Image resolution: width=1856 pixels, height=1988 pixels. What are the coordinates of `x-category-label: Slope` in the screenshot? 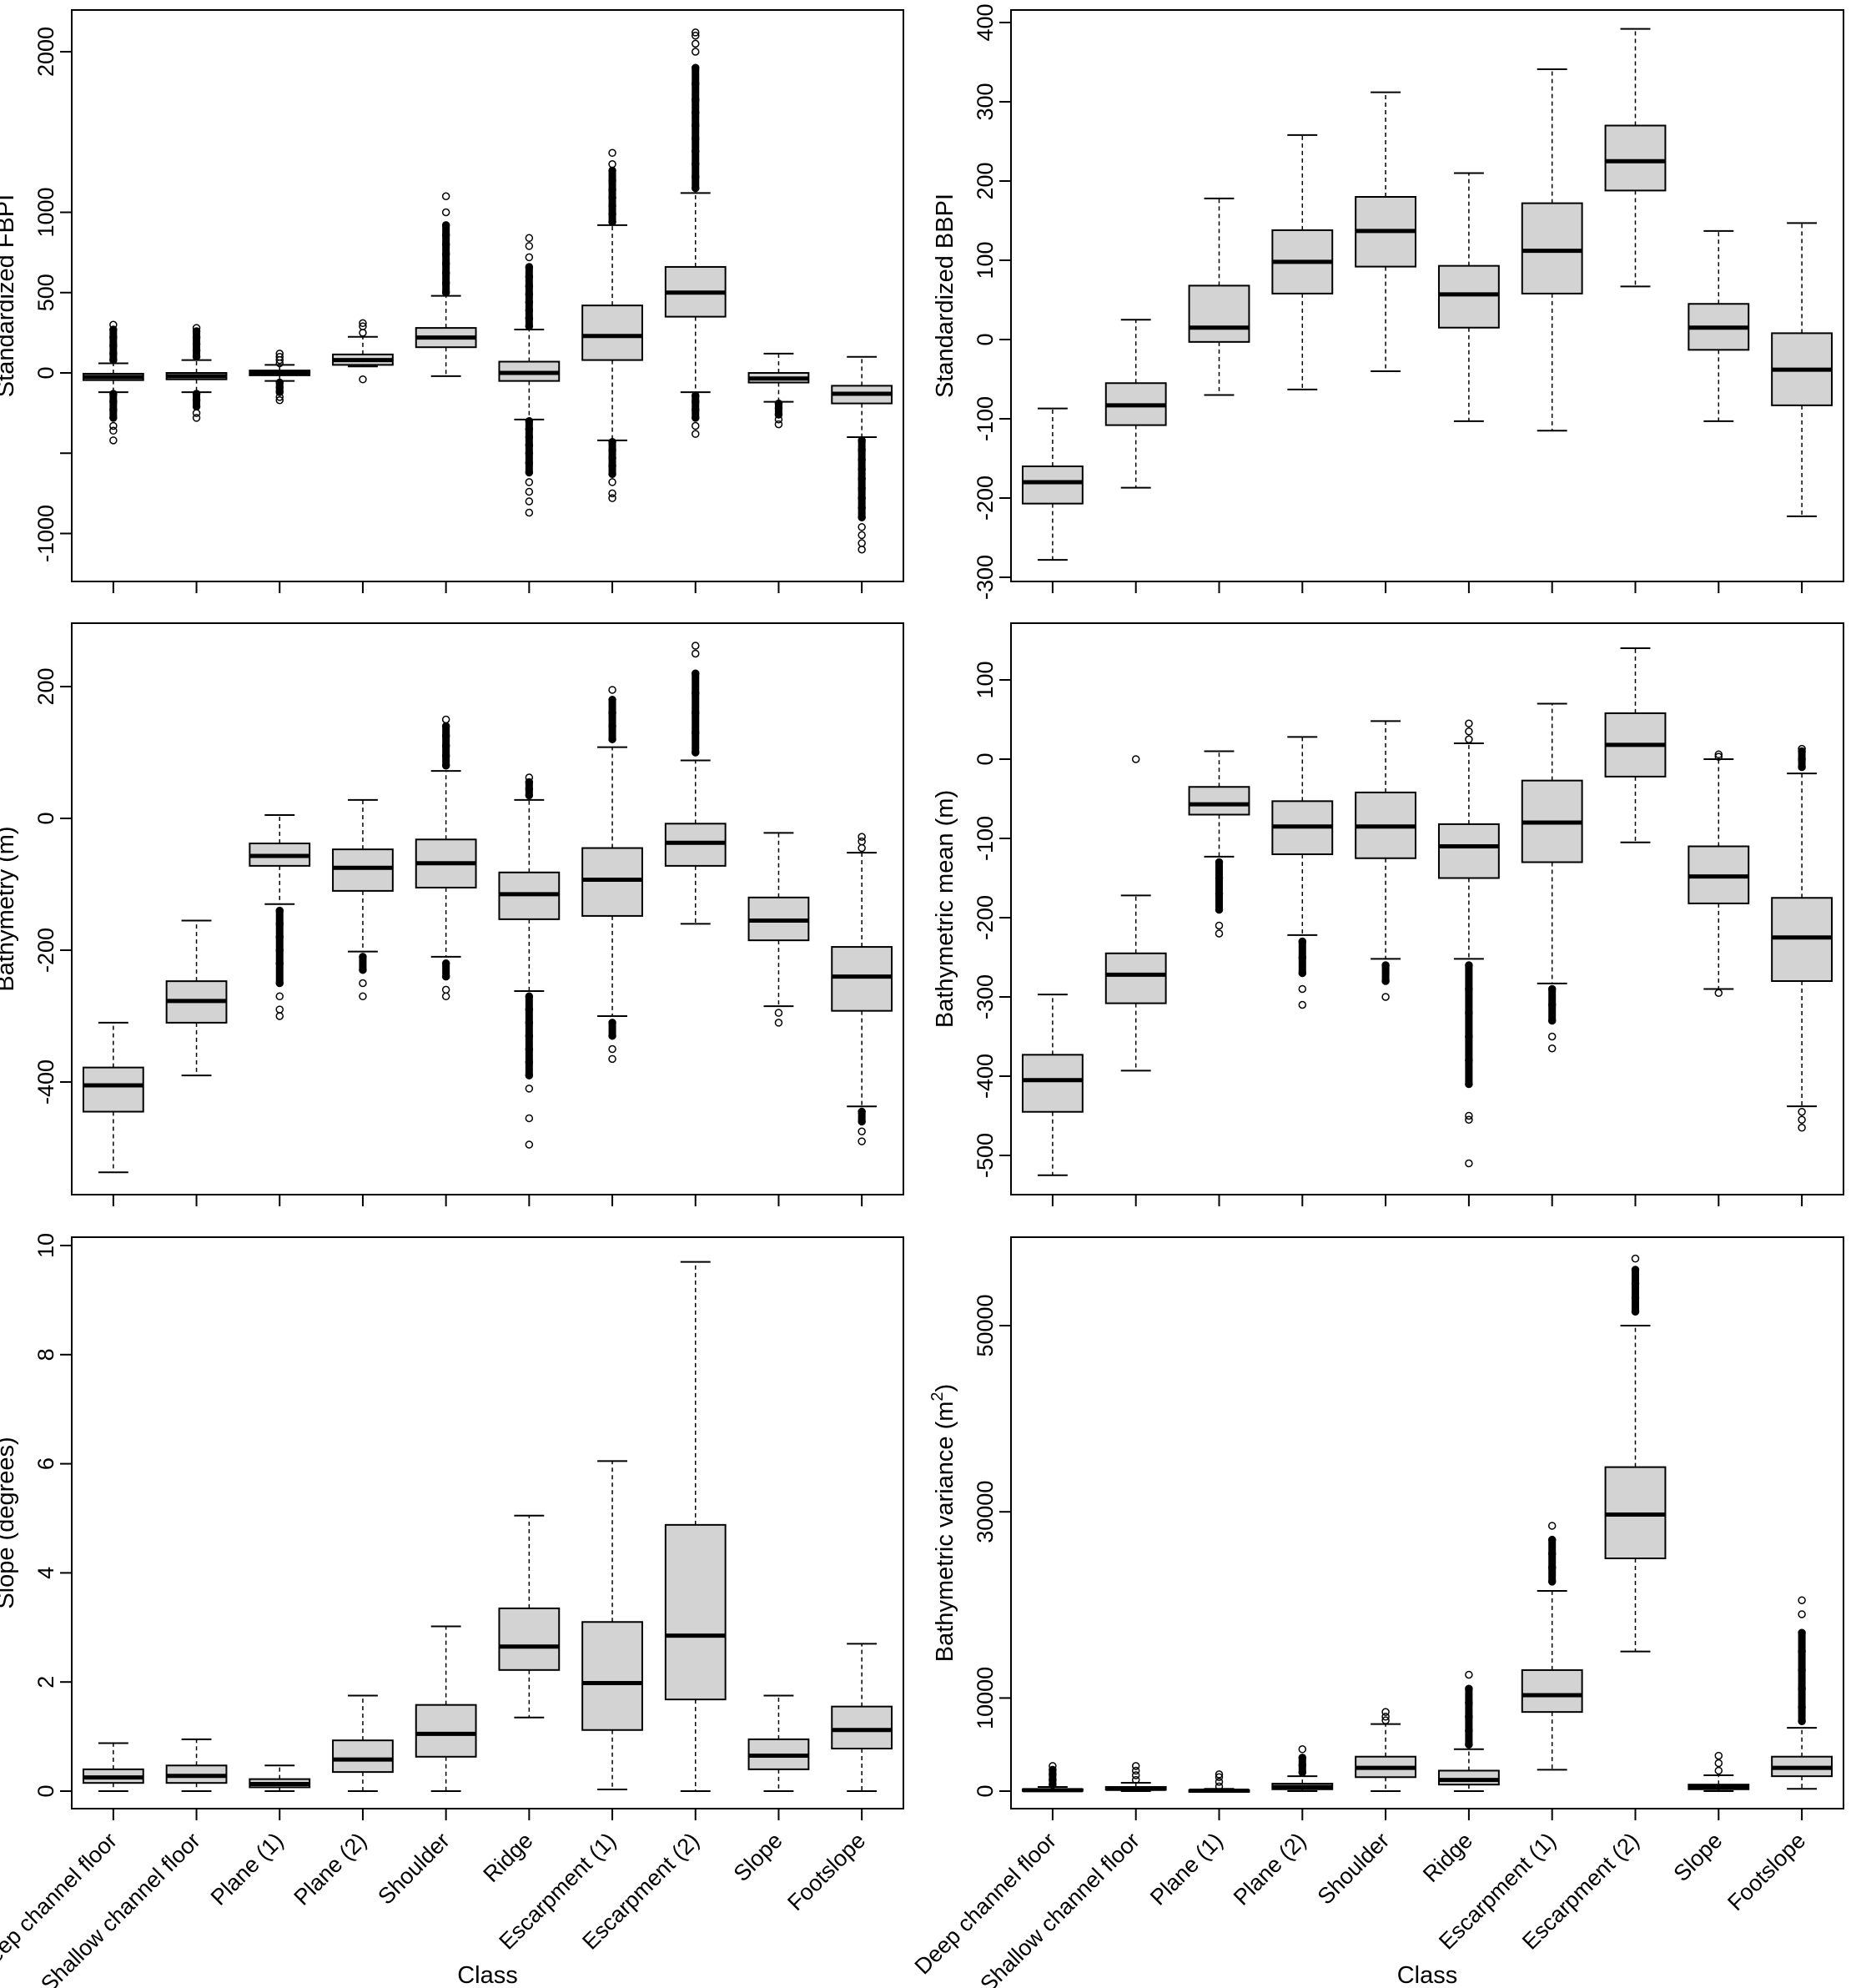 It's located at (758, 1857).